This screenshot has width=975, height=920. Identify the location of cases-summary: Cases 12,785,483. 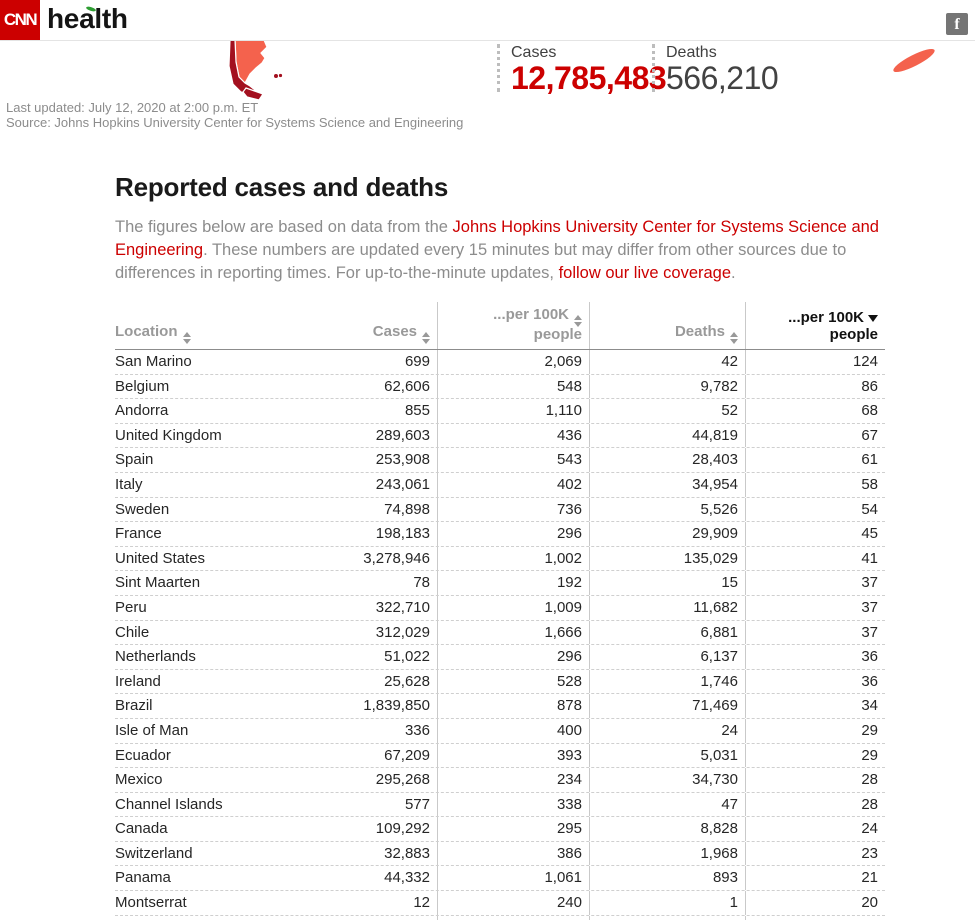
(582, 69).